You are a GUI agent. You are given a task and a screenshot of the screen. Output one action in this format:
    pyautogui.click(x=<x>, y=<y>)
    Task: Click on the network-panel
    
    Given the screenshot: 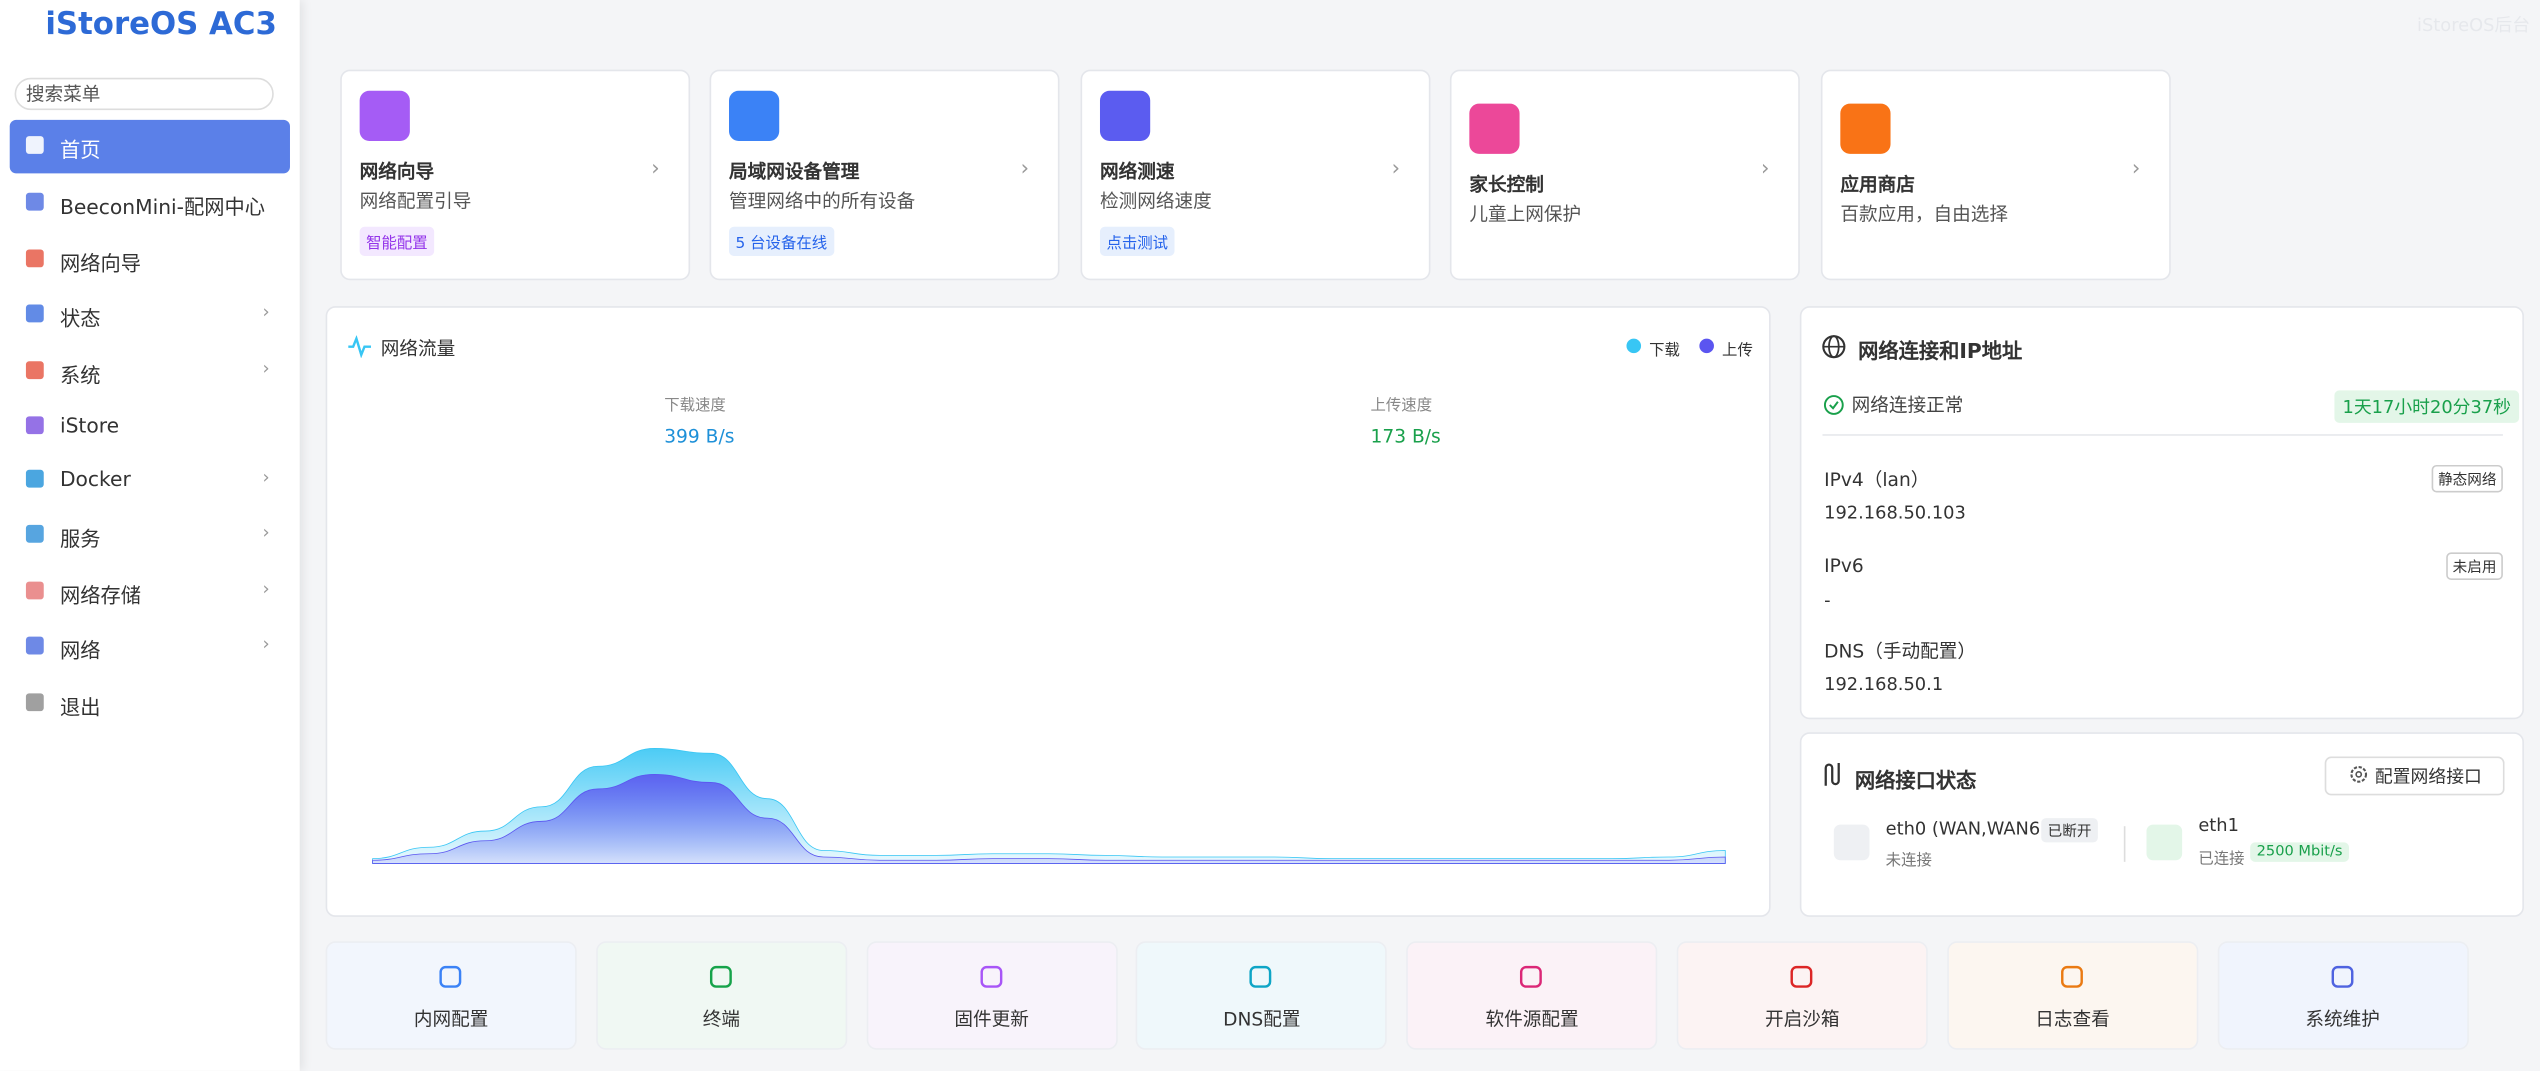 What is the action you would take?
    pyautogui.click(x=2161, y=513)
    